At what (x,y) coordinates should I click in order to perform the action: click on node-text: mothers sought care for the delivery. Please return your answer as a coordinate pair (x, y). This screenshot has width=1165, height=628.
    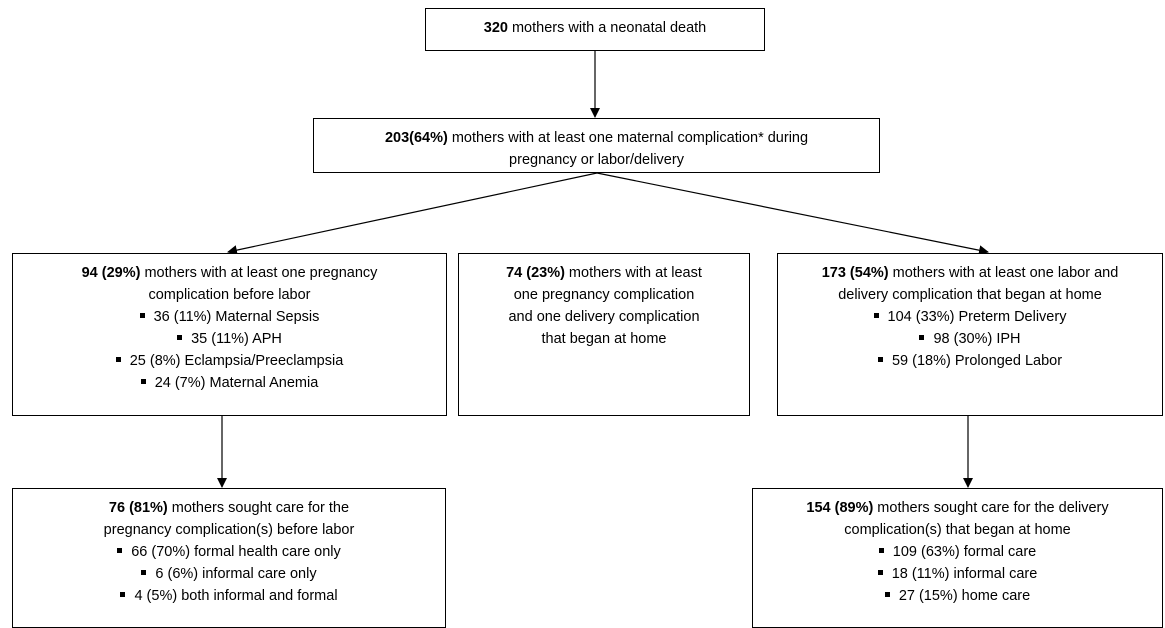
    Looking at the image, I should click on (993, 508).